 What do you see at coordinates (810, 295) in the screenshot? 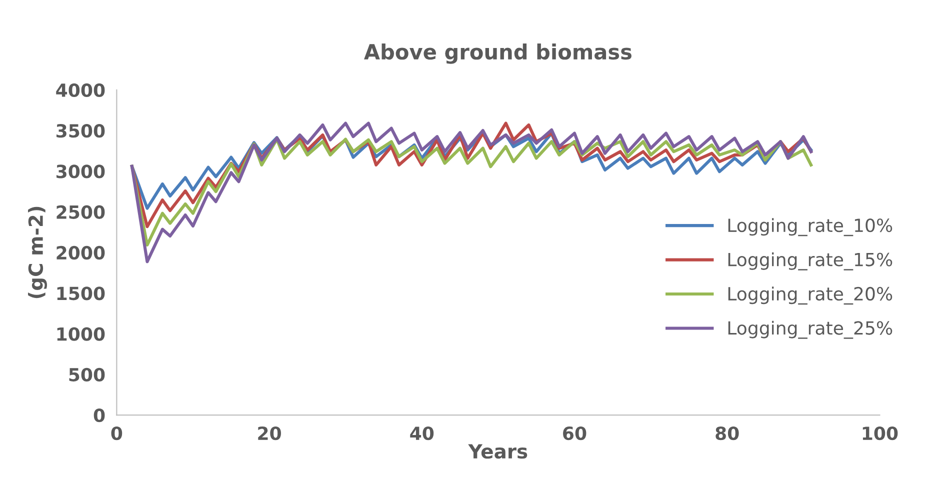
I see `legend-label: Logging_rate_20%` at bounding box center [810, 295].